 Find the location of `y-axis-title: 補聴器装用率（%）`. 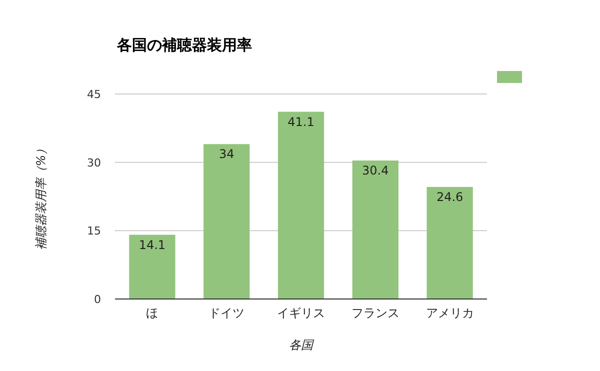

y-axis-title: 補聴器装用率（%） is located at coordinates (41, 196).